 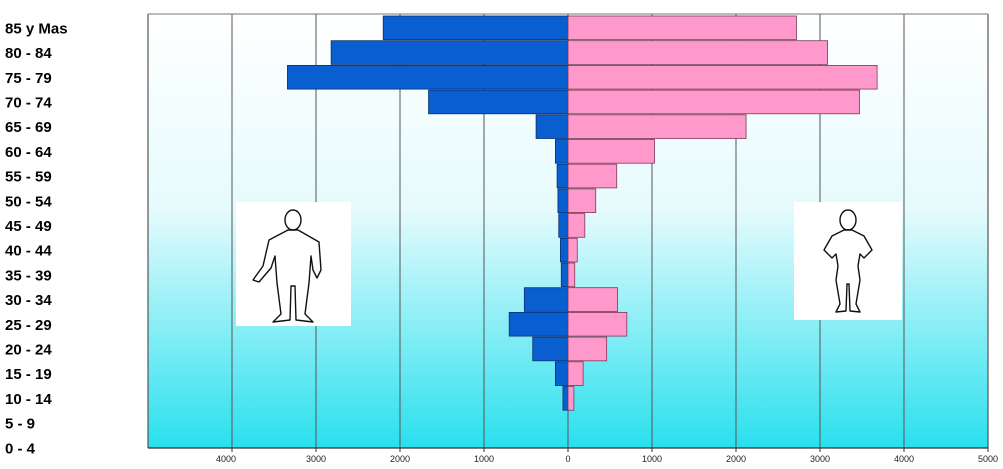 What do you see at coordinates (28, 102) in the screenshot?
I see `category-label: 70 - 74` at bounding box center [28, 102].